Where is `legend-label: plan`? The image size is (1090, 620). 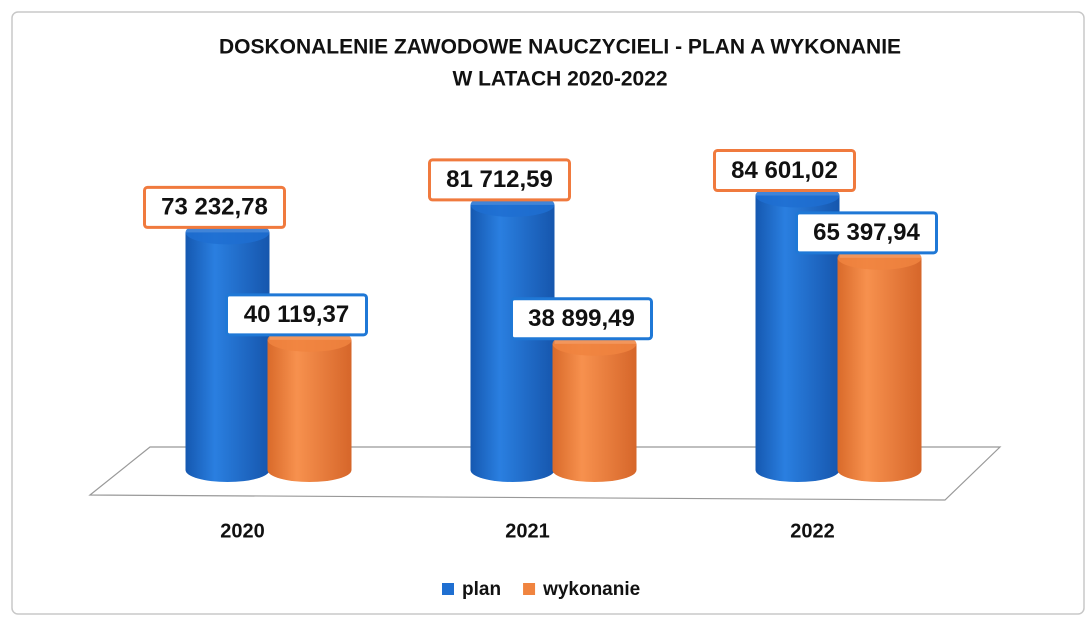
legend-label: plan is located at coordinates (481, 589).